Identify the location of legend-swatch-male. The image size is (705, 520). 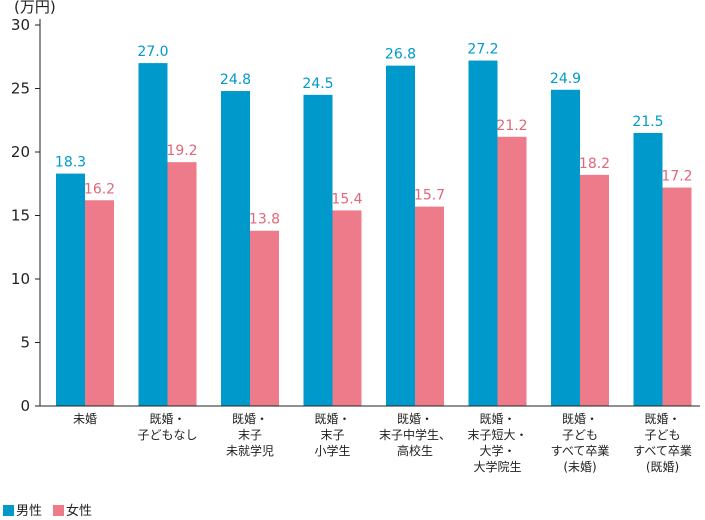
(8, 510).